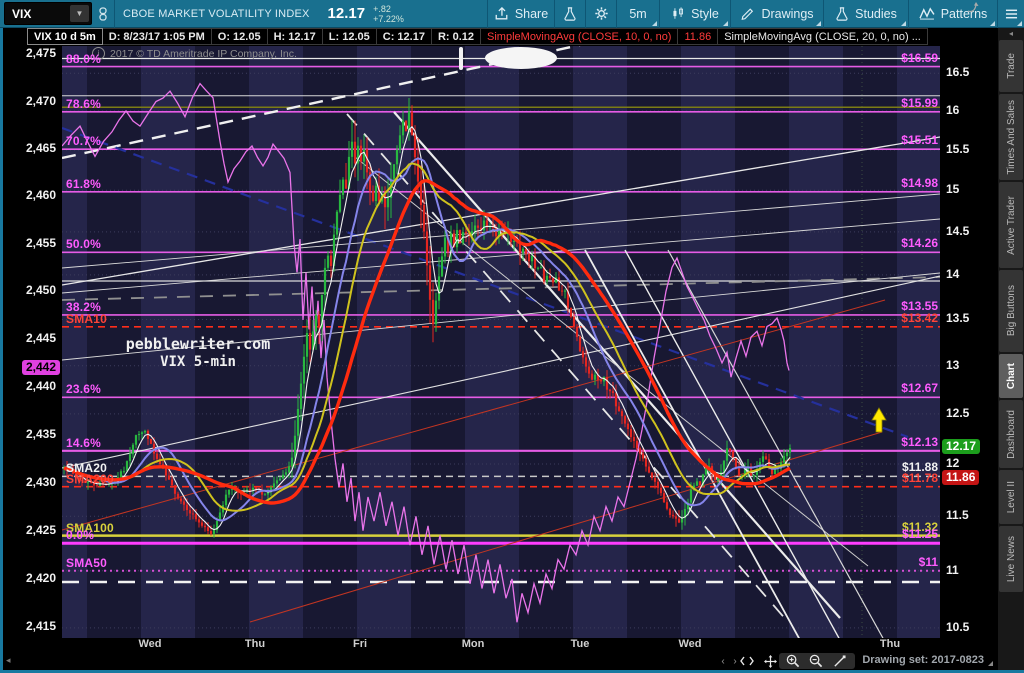 The height and width of the screenshot is (673, 1024). I want to click on sidebar-tab-label: Chart, so click(1011, 376).